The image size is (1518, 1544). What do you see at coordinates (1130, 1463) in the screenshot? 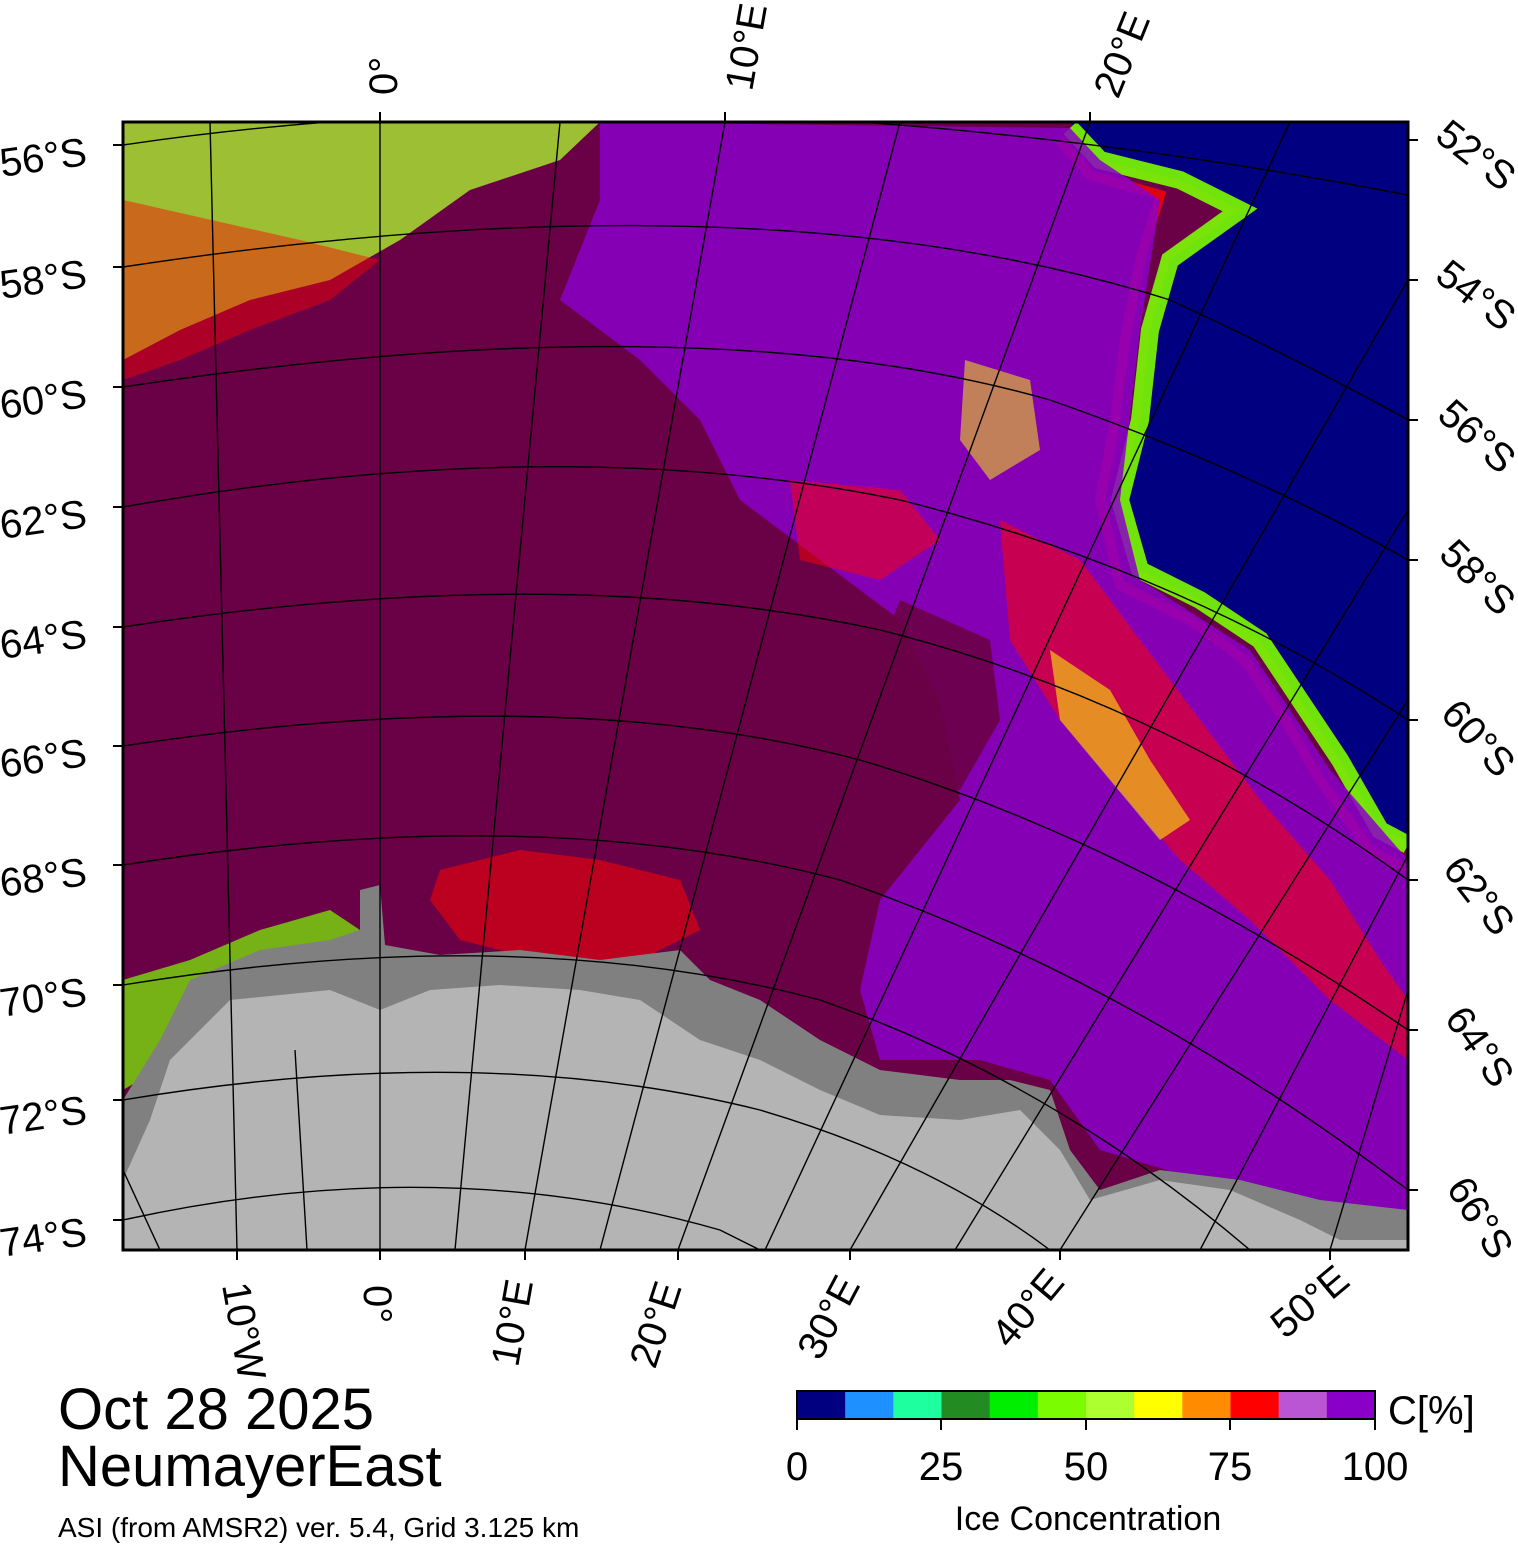
I see `colorbar: 0 25 50 75 100 C[%] Ice Concentration` at bounding box center [1130, 1463].